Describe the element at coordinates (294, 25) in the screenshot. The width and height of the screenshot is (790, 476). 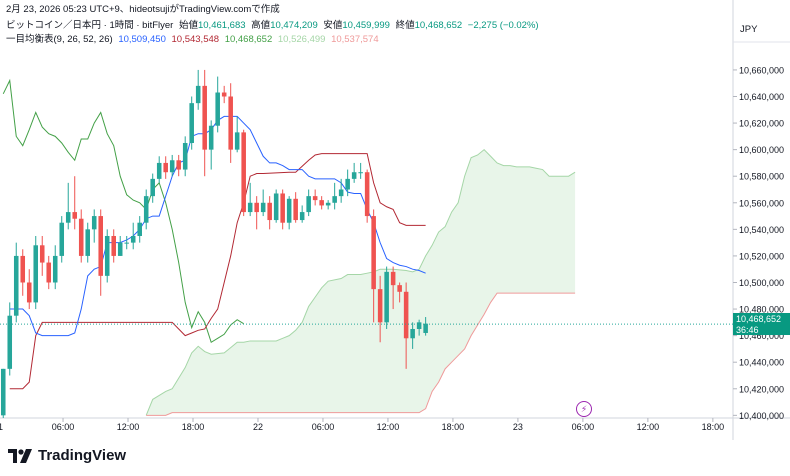
I see `high-value: 10,474,209` at that location.